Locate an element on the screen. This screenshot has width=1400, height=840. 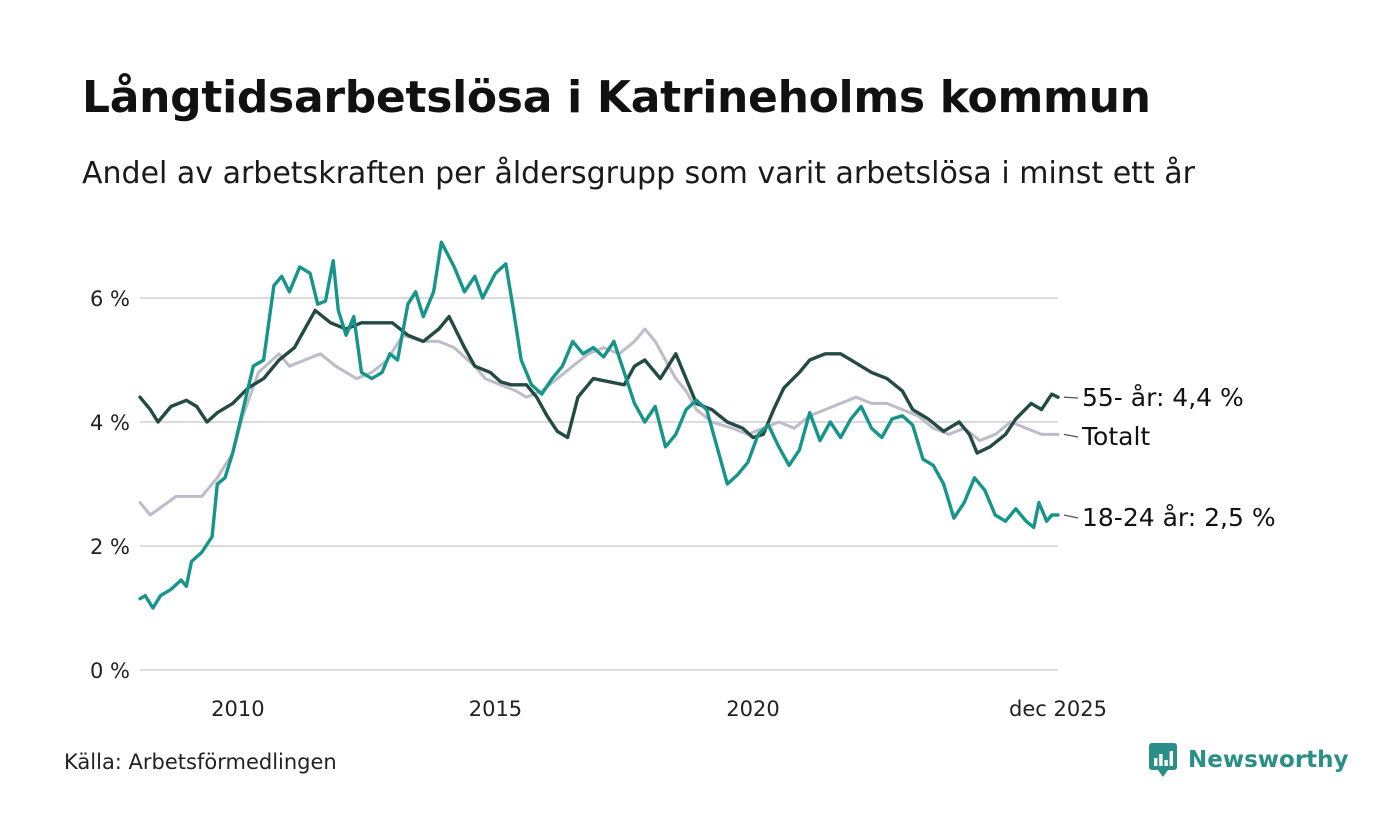
x-tick-label: 2020 is located at coordinates (752, 709).